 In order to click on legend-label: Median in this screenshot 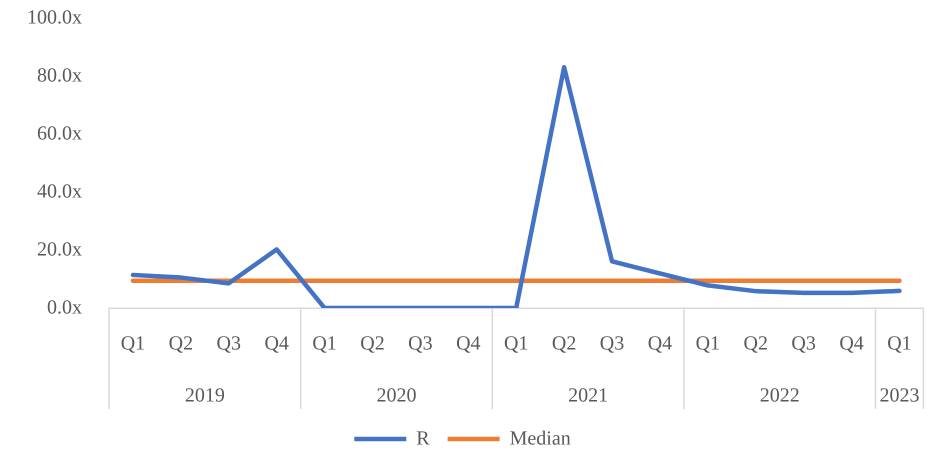, I will do `click(540, 438)`.